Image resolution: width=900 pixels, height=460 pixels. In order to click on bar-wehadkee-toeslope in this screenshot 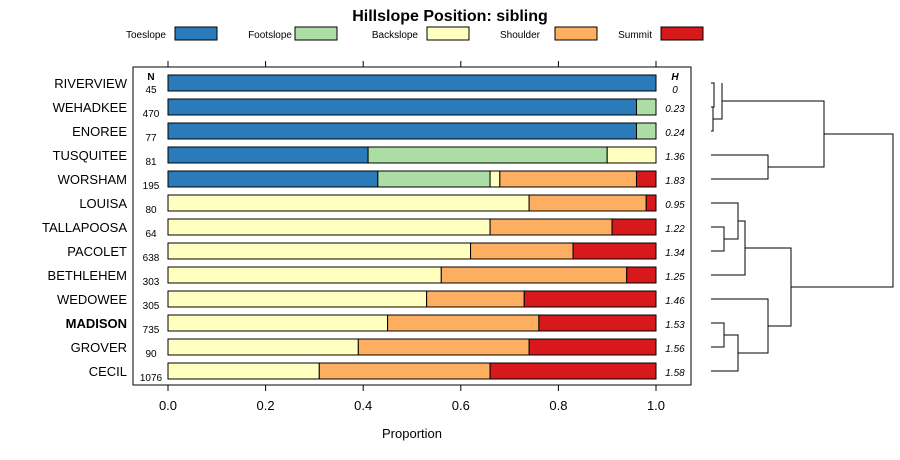, I will do `click(402, 107)`.